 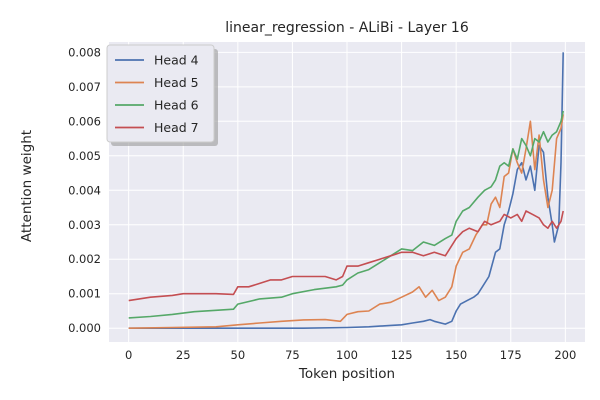 I want to click on y-tick-label: 0.006, so click(x=84, y=121).